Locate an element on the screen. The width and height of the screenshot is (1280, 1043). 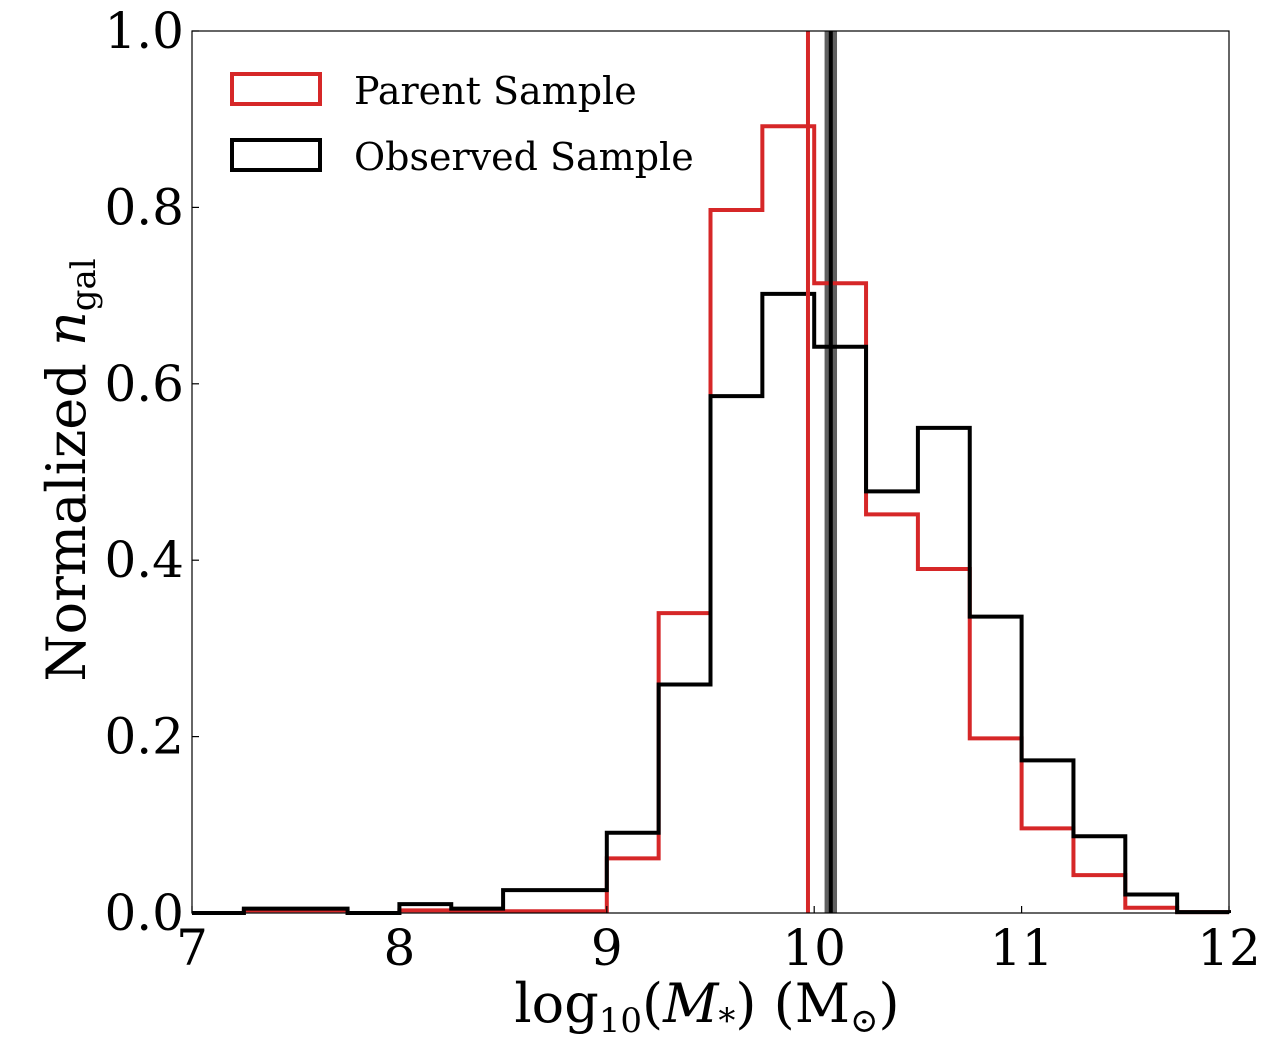
x-tick-label-1: 8 is located at coordinates (399, 948).